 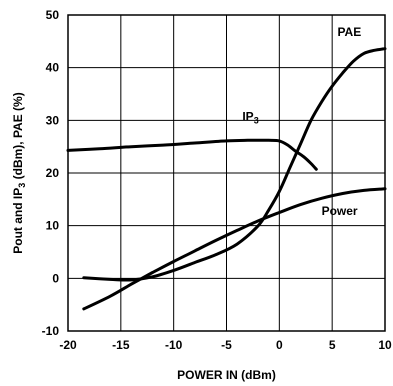 What do you see at coordinates (68, 345) in the screenshot?
I see `x-tick-label: -20` at bounding box center [68, 345].